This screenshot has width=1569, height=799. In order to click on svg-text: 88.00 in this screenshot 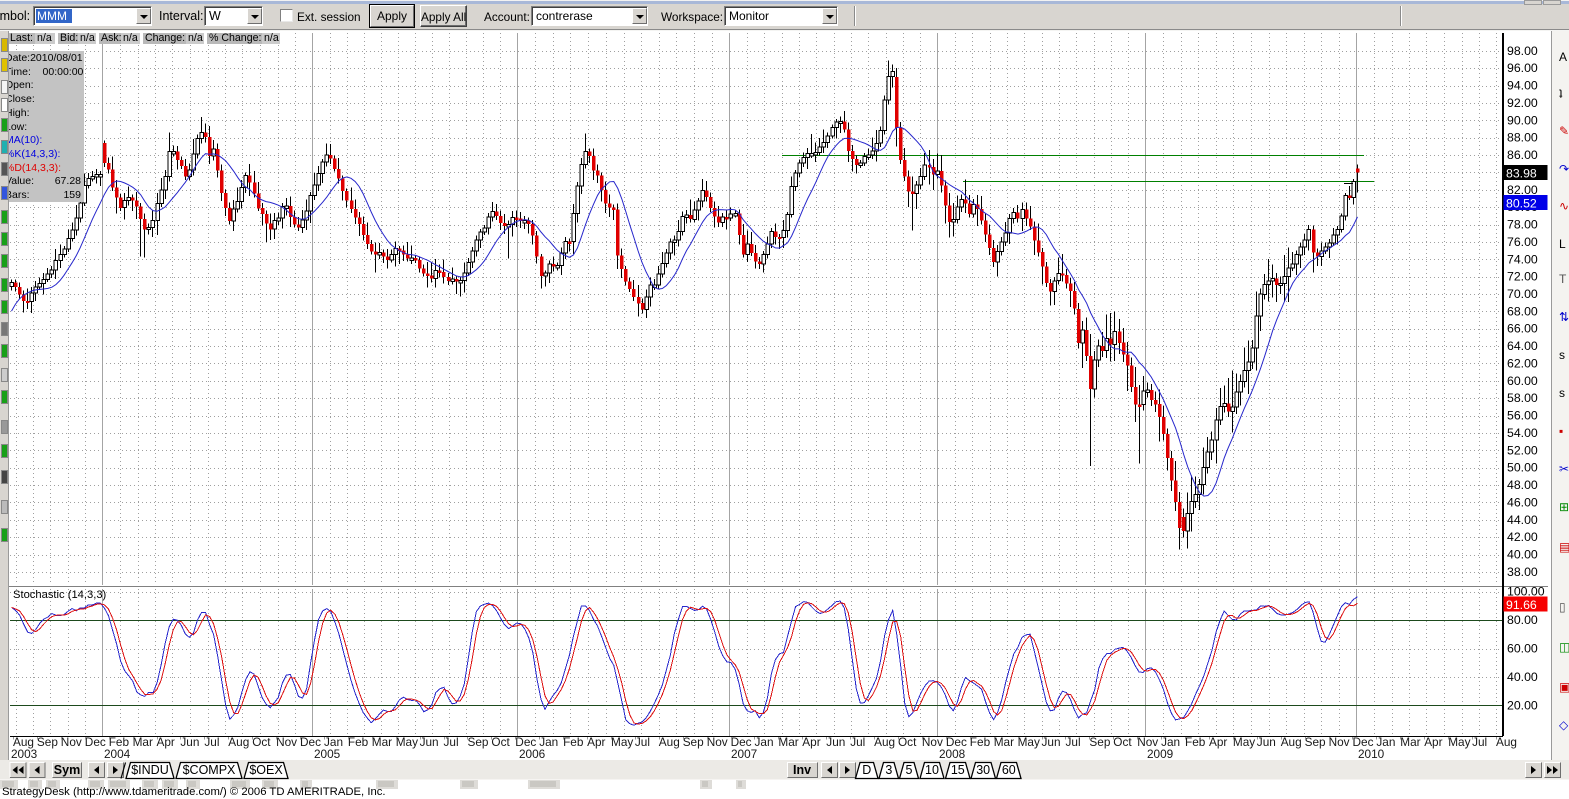, I will do `click(1522, 138)`.